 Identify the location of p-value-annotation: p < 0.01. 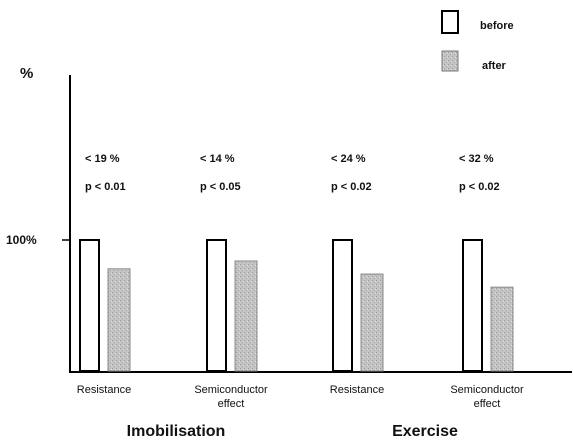
(105, 187).